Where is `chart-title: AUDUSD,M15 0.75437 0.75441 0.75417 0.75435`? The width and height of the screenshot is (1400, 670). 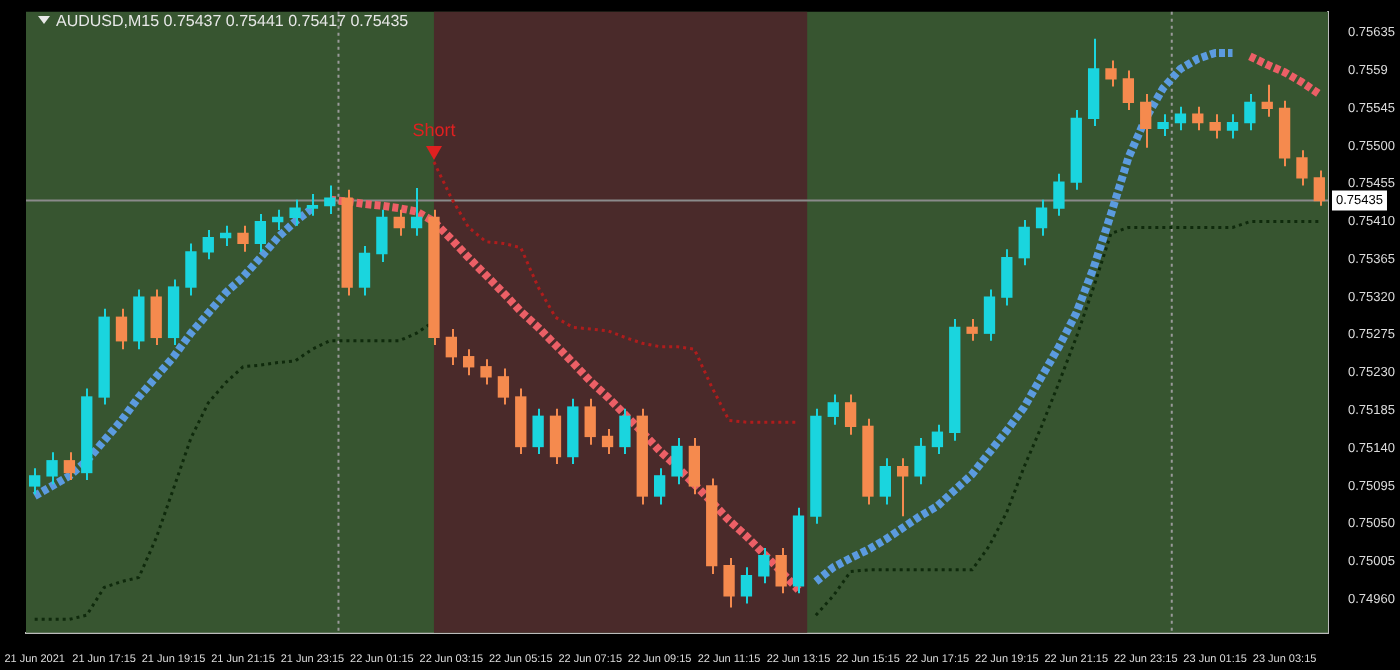
chart-title: AUDUSD,M15 0.75437 0.75441 0.75417 0.75435 is located at coordinates (232, 21).